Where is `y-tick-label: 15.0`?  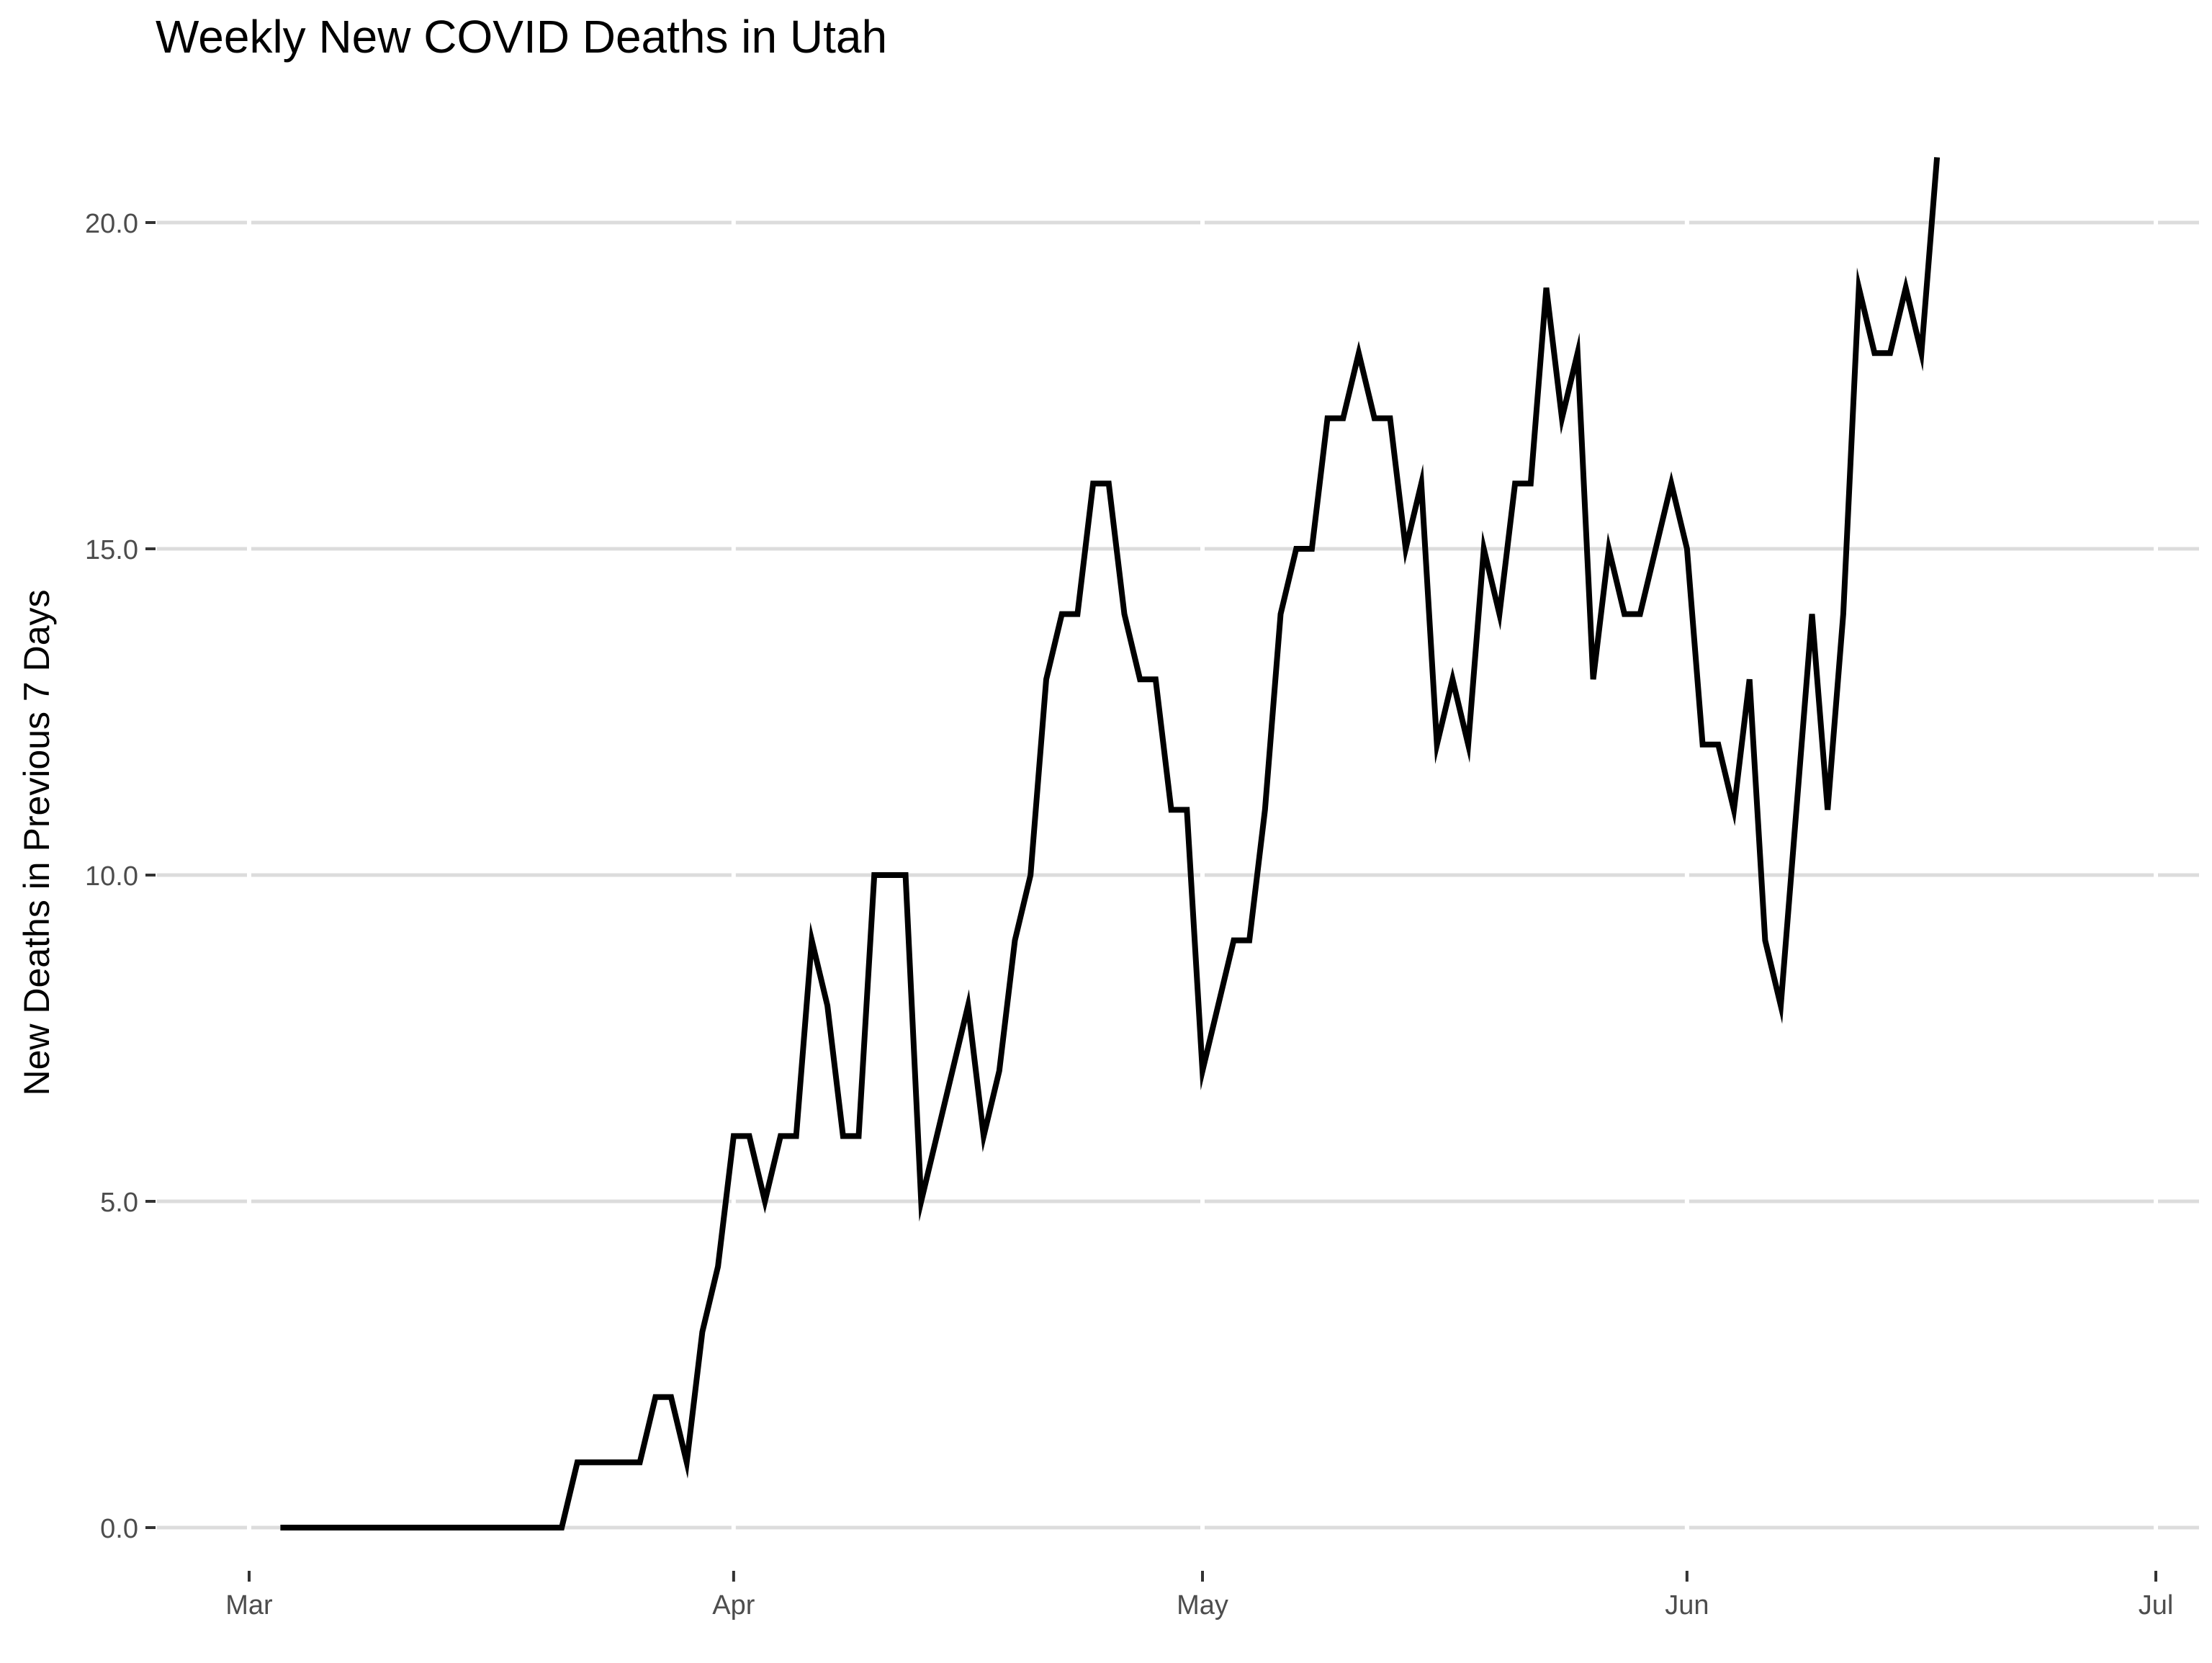
y-tick-label: 15.0 is located at coordinates (111, 550).